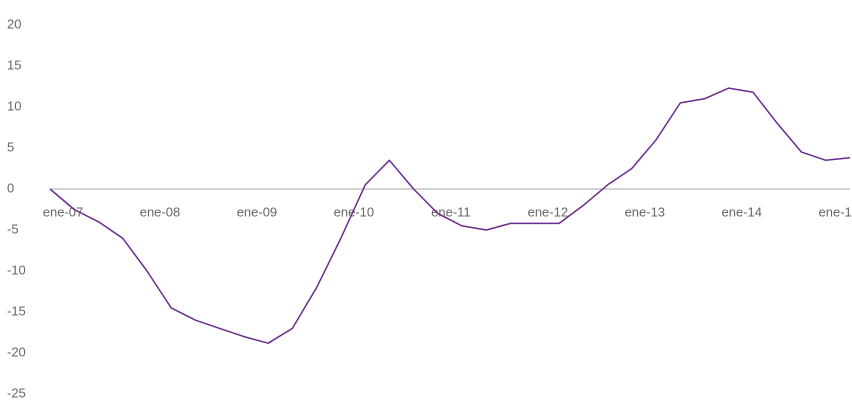 The height and width of the screenshot is (401, 852). I want to click on x-tick-label: ene-14, so click(742, 211).